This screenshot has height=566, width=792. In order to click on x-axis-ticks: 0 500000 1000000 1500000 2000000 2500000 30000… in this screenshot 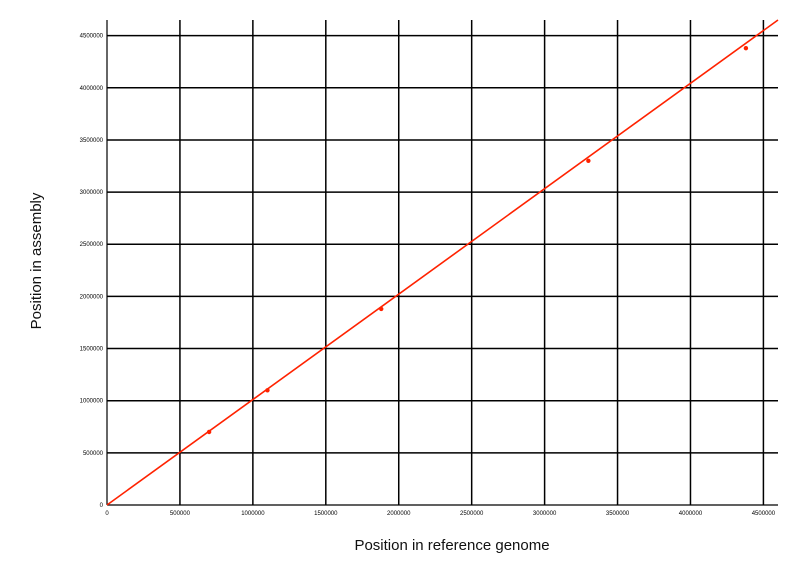, I will do `click(440, 514)`.